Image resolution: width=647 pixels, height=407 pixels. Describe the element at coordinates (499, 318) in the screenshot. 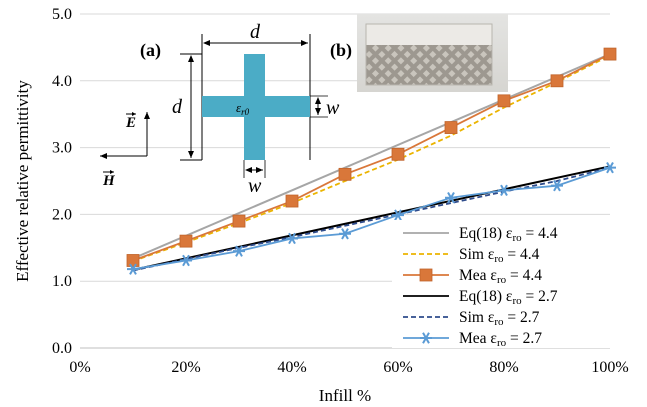

I see `legend-entry: Sim εro = 2.7` at that location.